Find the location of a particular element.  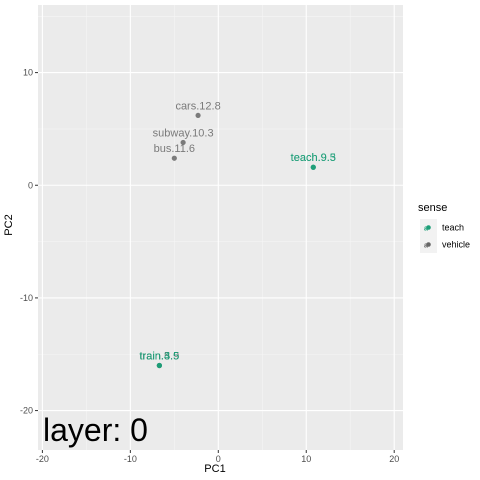

y-tick-label: 0 is located at coordinates (30, 185).